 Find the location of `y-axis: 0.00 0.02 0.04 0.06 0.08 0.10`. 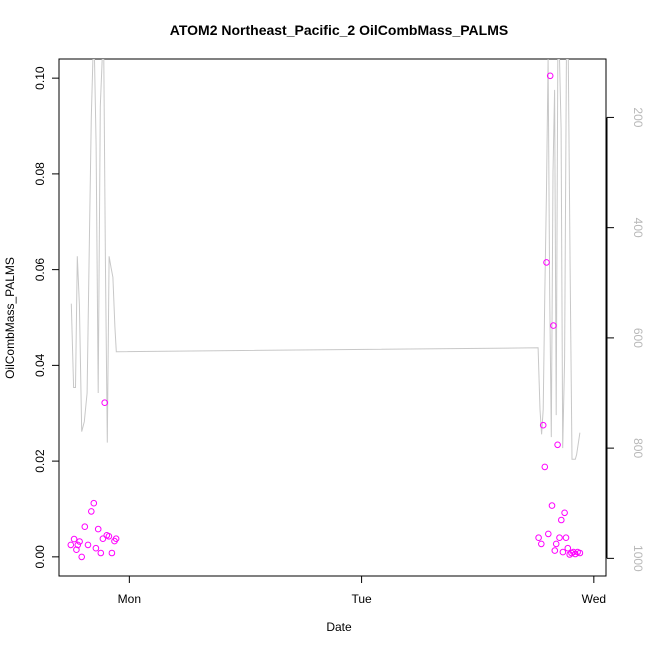

y-axis: 0.00 0.02 0.04 0.06 0.08 0.10 is located at coordinates (46, 317).